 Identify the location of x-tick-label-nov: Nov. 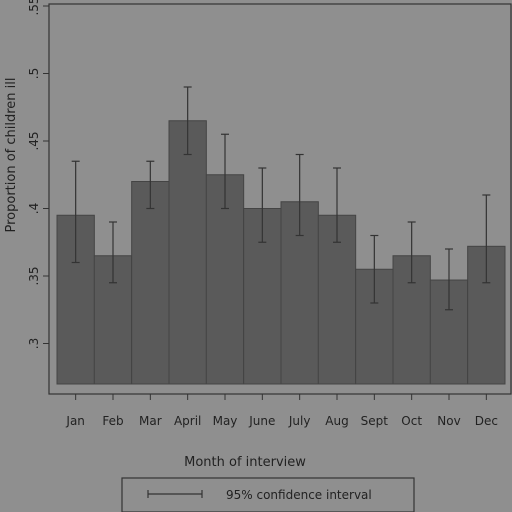
(448, 421).